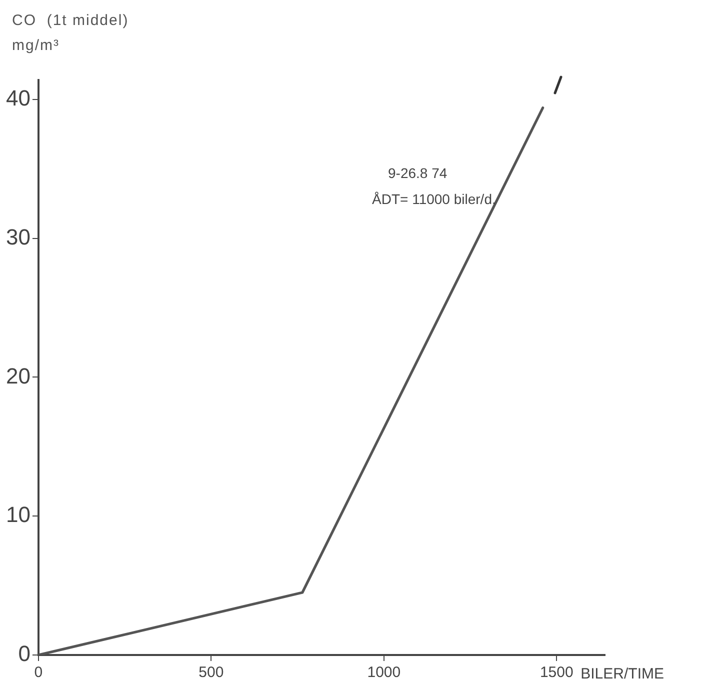  What do you see at coordinates (557, 673) in the screenshot?
I see `x-tick-label: 1500` at bounding box center [557, 673].